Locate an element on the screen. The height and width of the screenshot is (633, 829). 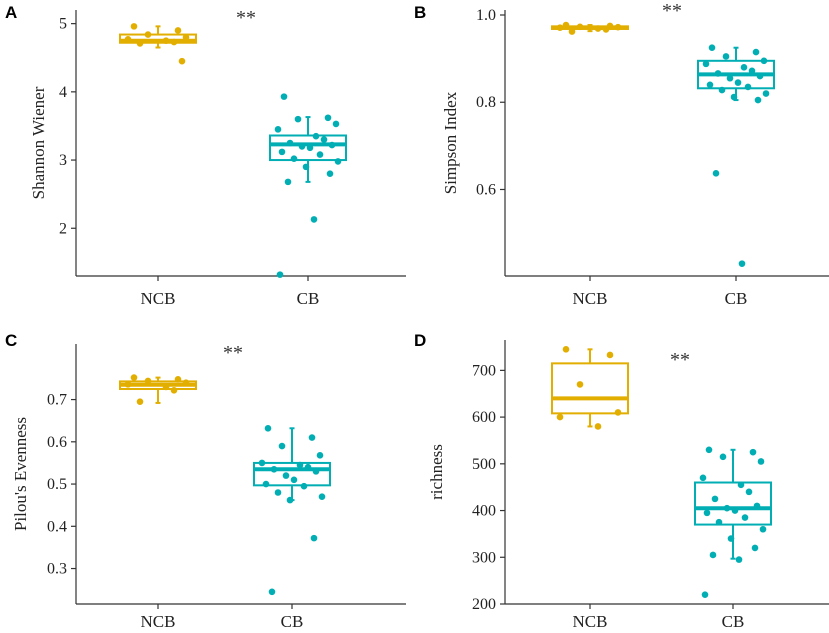
y-tick-label: 500 is located at coordinates (484, 464).